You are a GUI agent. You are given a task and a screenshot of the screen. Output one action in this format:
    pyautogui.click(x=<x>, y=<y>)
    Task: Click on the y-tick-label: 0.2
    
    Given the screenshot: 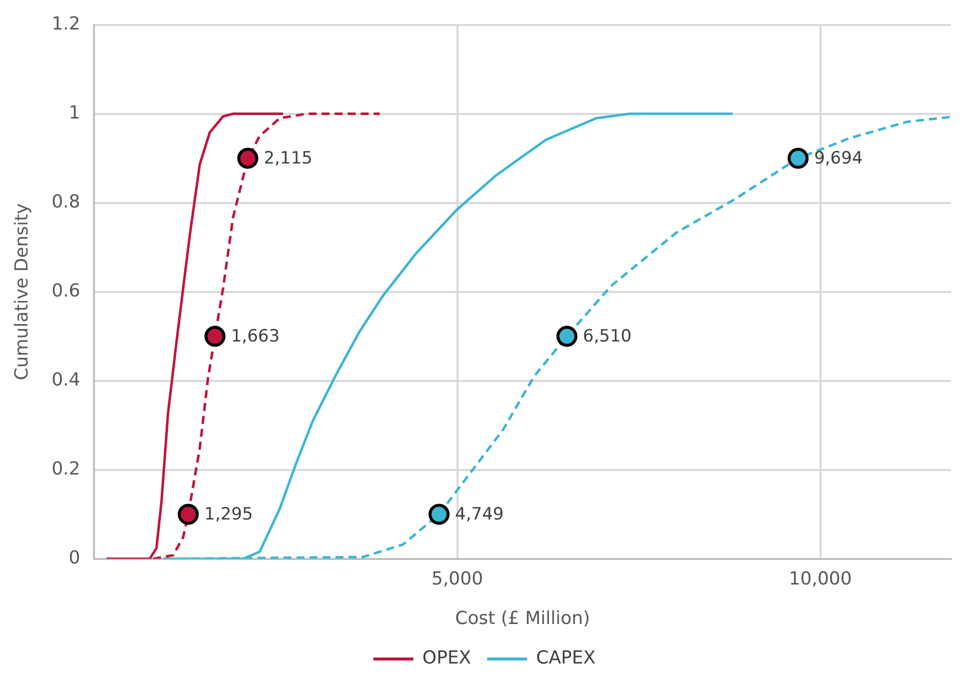 What is the action you would take?
    pyautogui.click(x=66, y=469)
    